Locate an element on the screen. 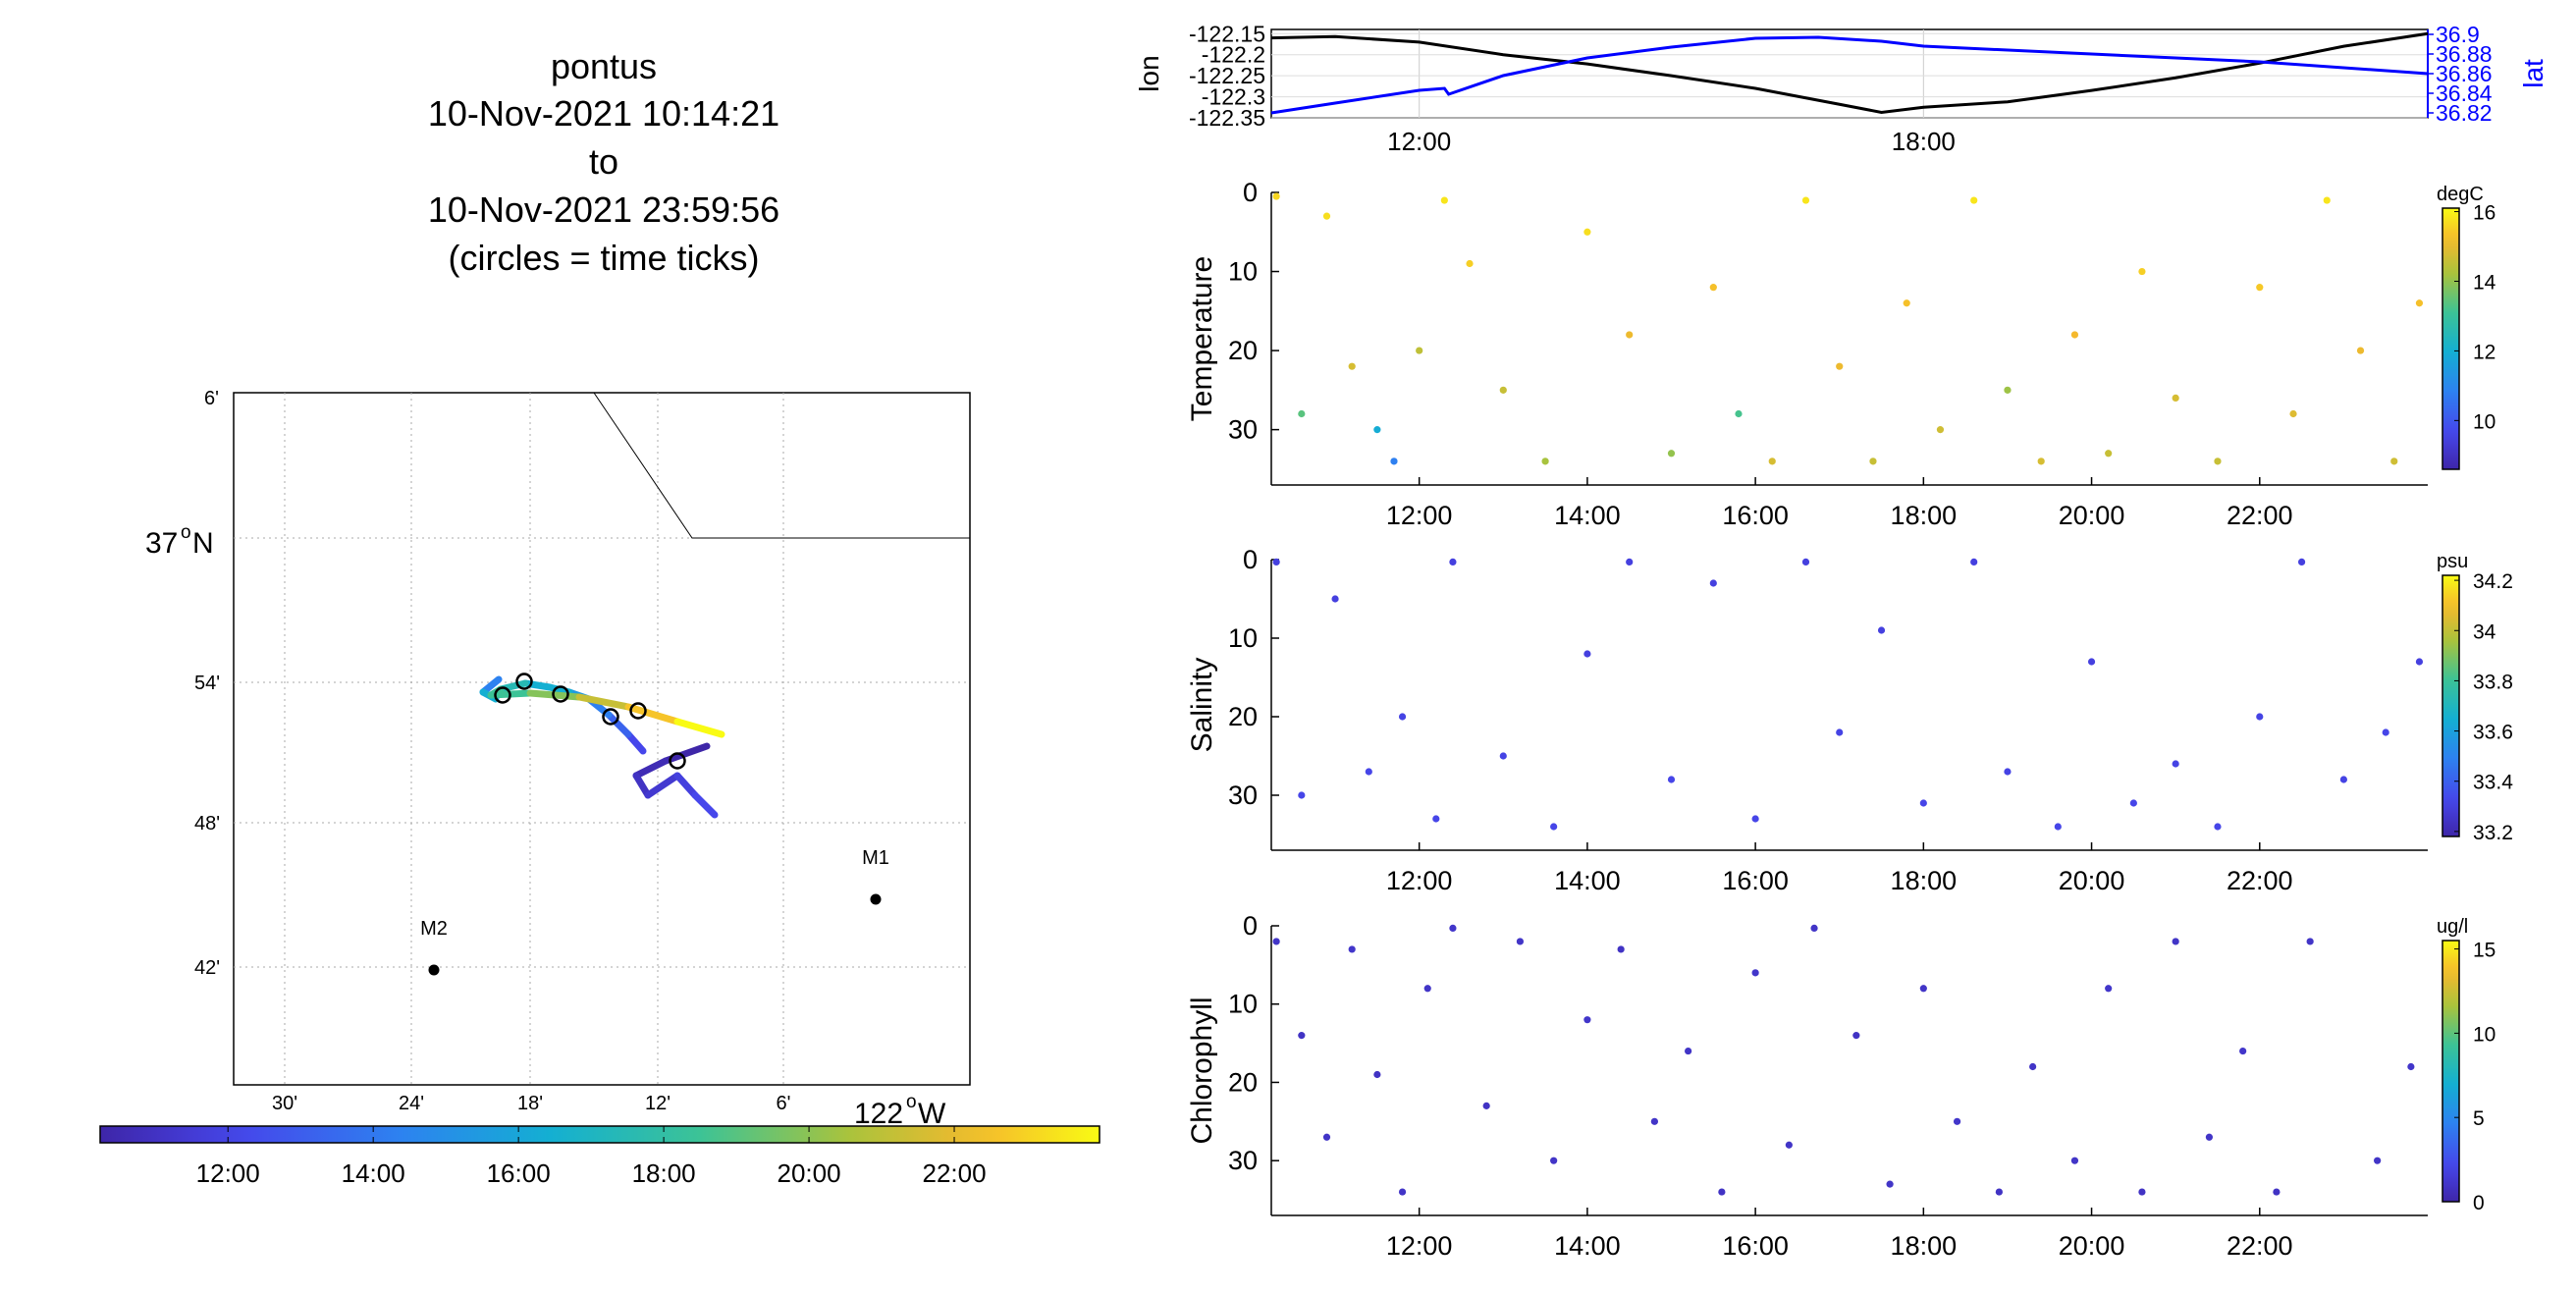 The width and height of the screenshot is (2576, 1293). temperature-xtick-label-0: 12:00 is located at coordinates (1419, 516).